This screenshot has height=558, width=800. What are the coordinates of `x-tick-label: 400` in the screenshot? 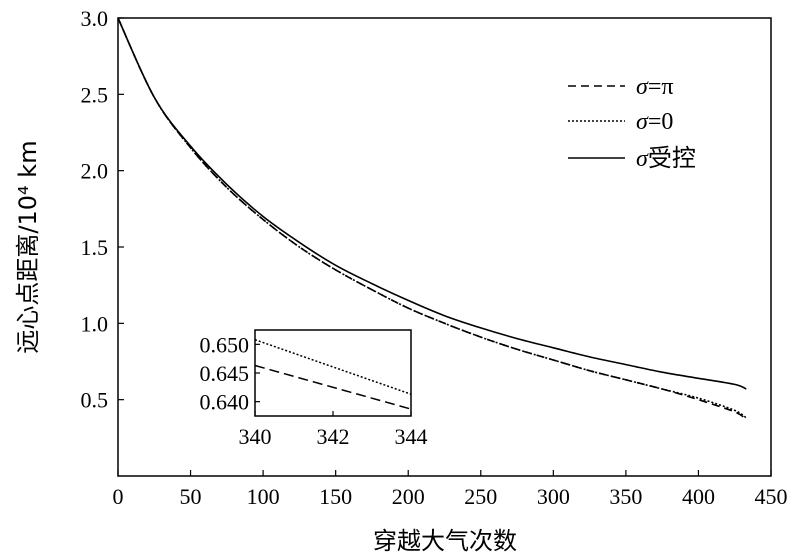 It's located at (698, 496).